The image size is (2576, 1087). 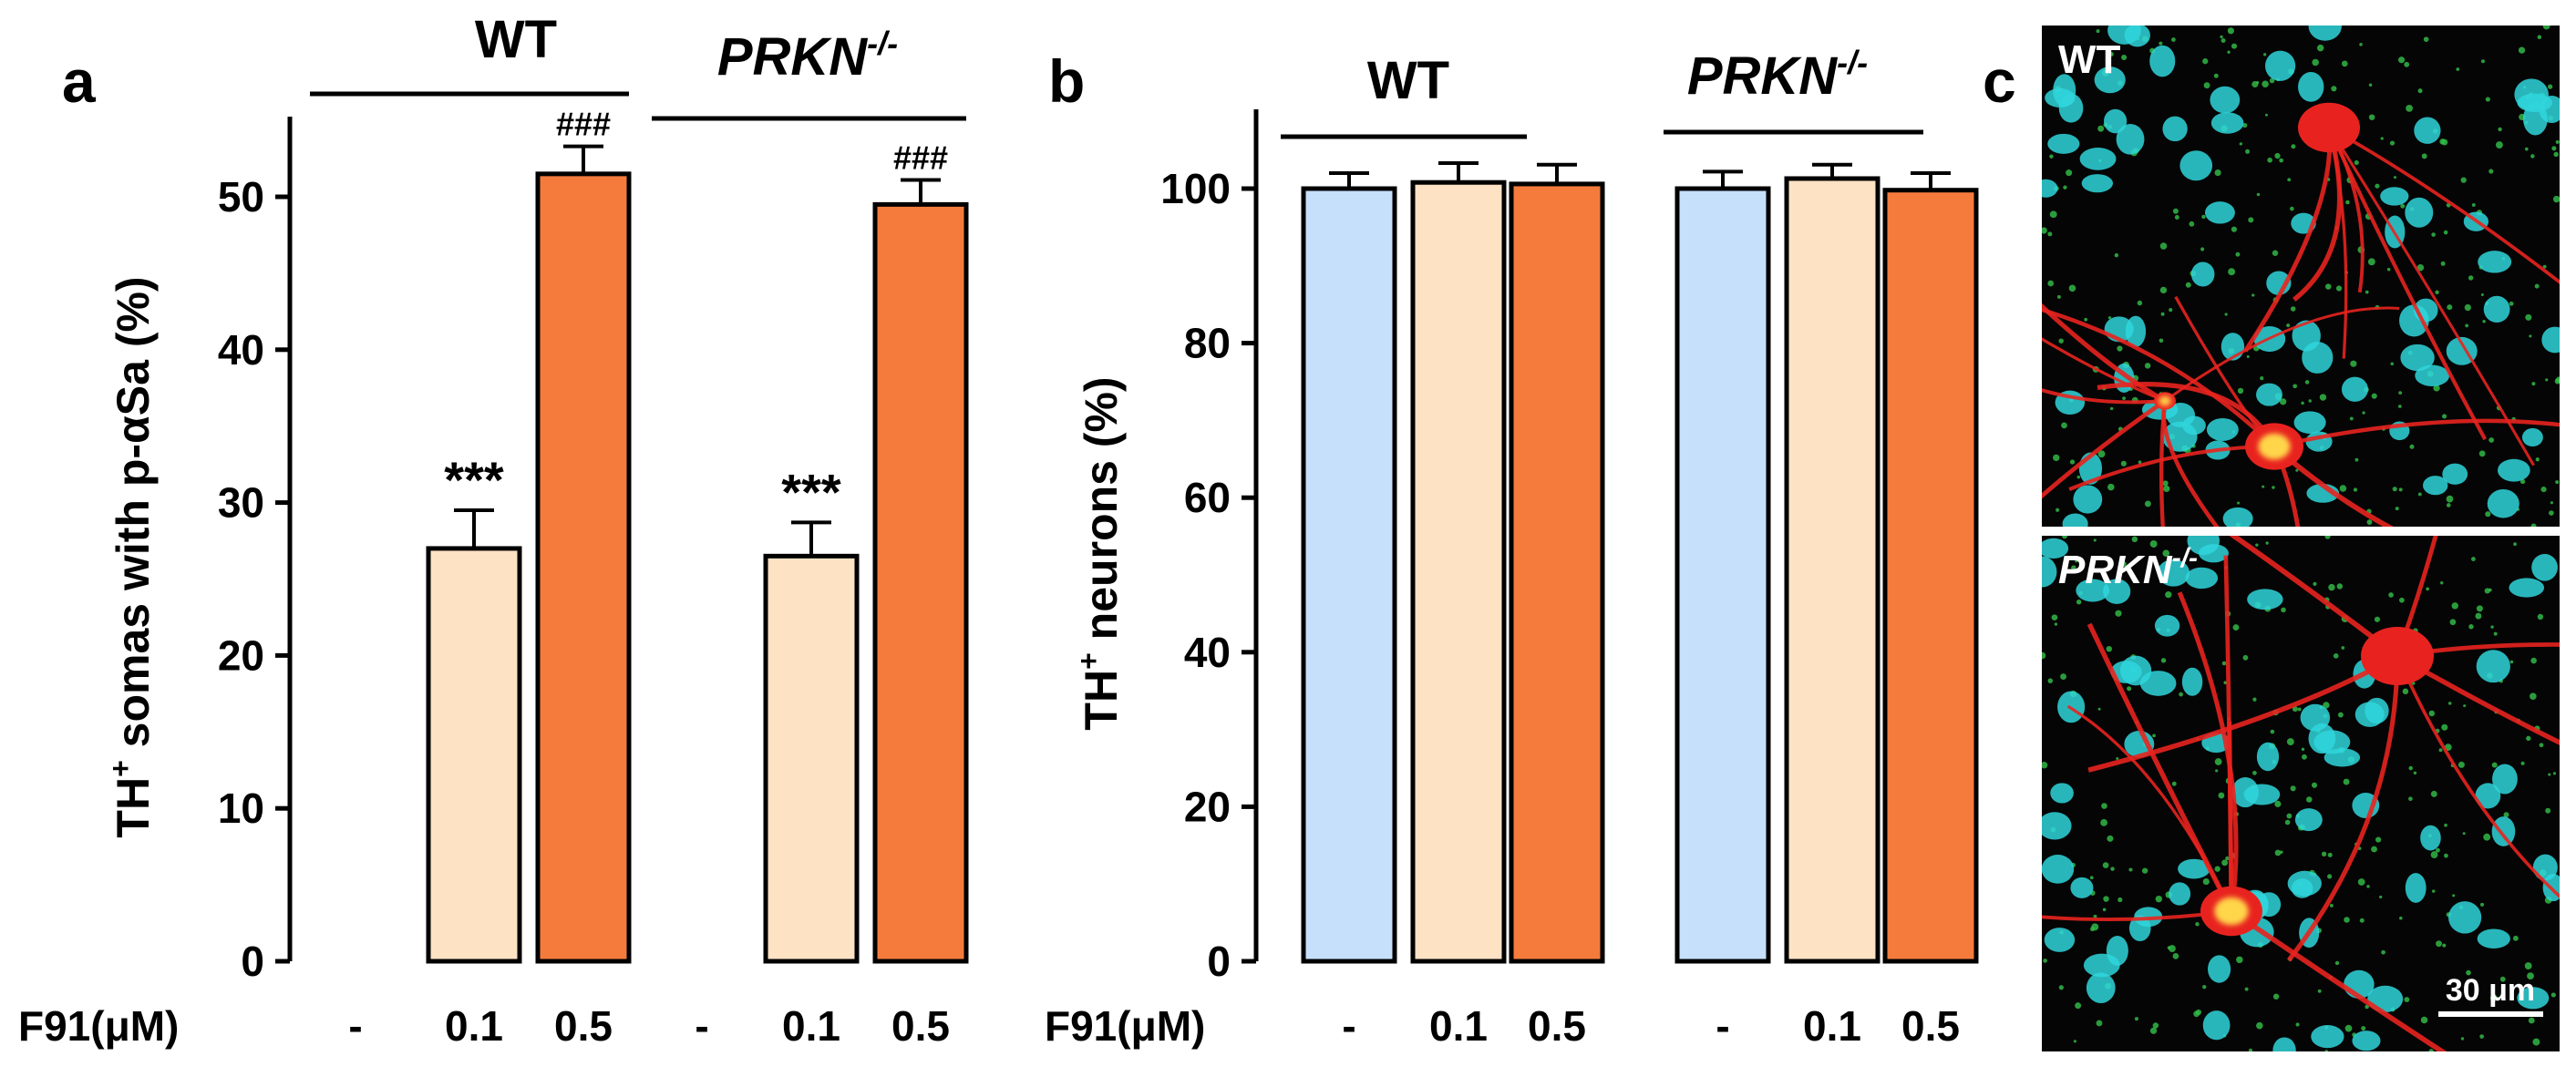 What do you see at coordinates (1195, 188) in the screenshot?
I see `y-tick-label: 100` at bounding box center [1195, 188].